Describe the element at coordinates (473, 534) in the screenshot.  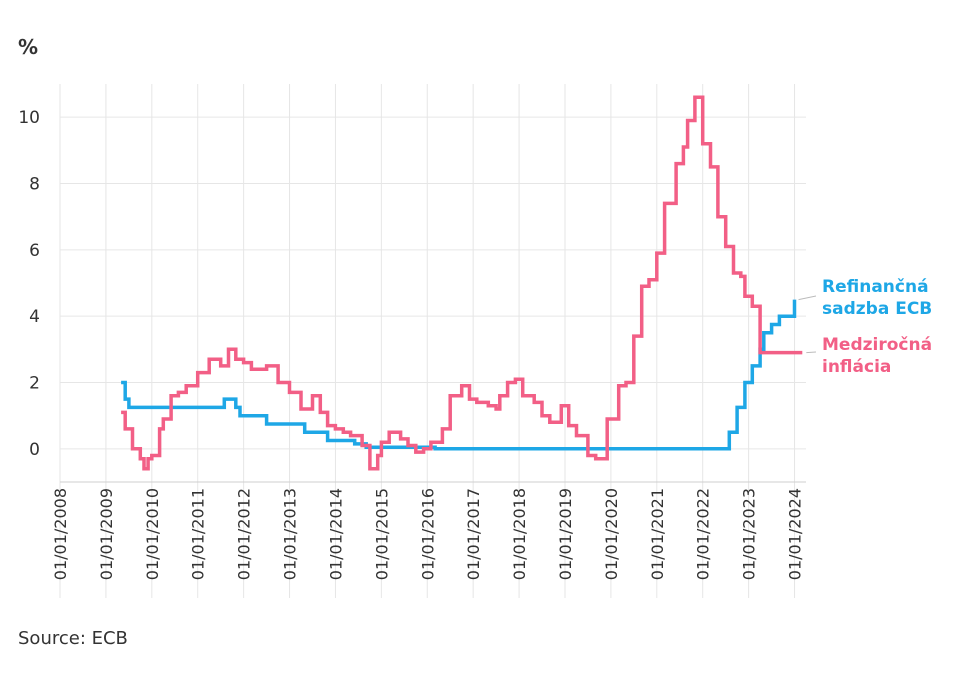
I see `x-tick-label: 01/01/2017` at that location.